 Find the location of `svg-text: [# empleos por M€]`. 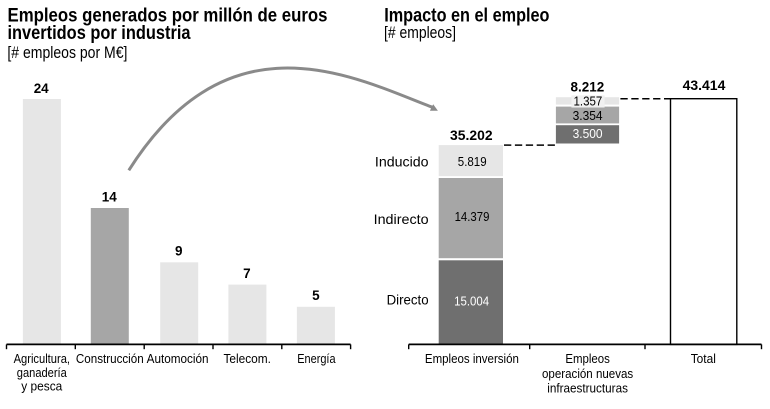

svg-text: [# empleos por M€] is located at coordinates (67, 53).